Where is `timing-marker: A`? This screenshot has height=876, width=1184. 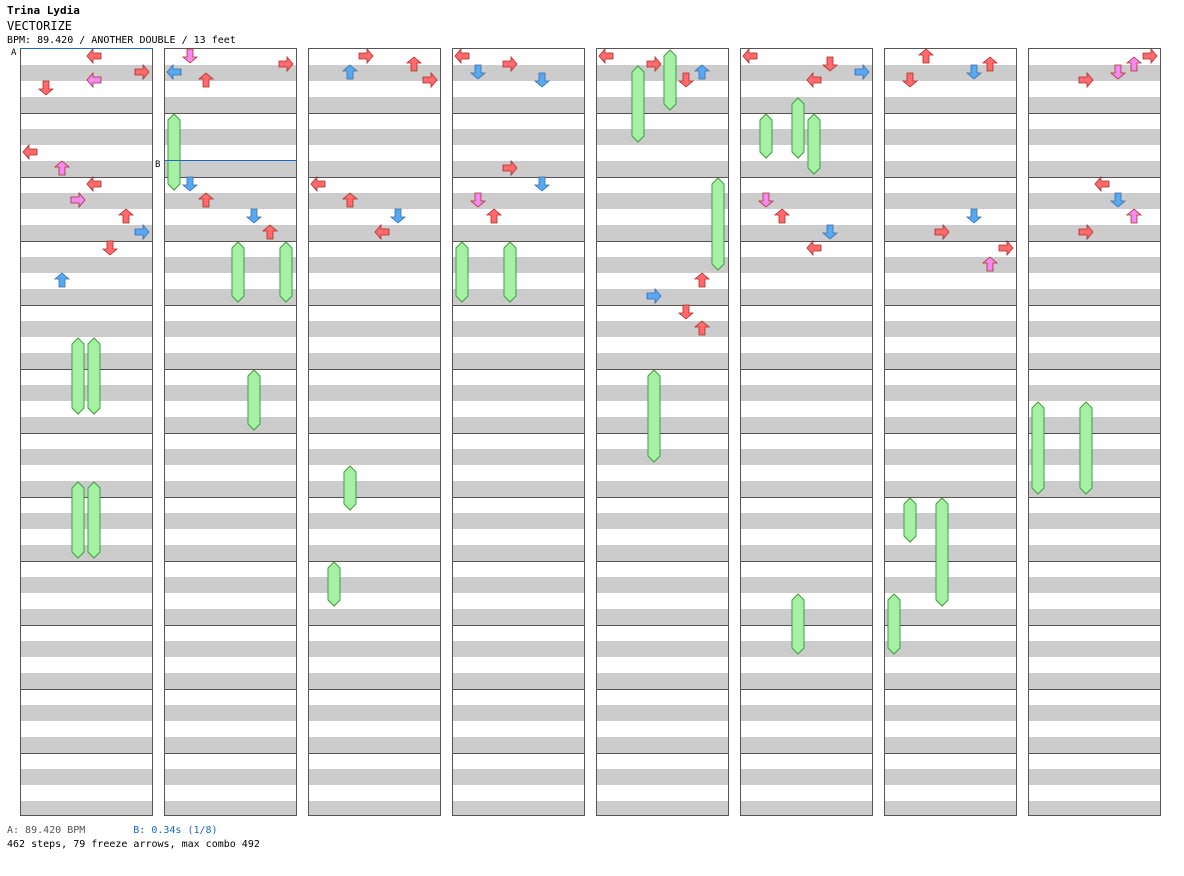
timing-marker: A is located at coordinates (14, 53).